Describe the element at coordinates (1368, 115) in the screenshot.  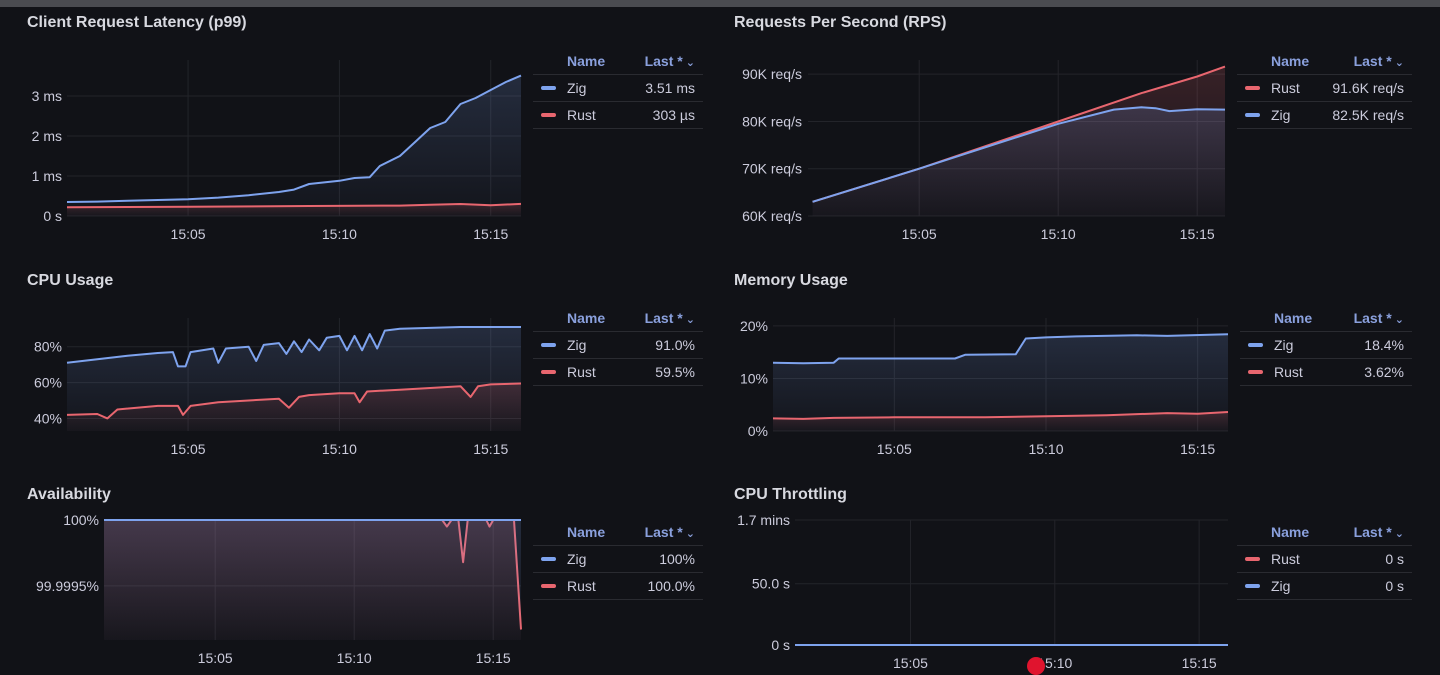
I see `legend-last-value: 82.5K req/s` at that location.